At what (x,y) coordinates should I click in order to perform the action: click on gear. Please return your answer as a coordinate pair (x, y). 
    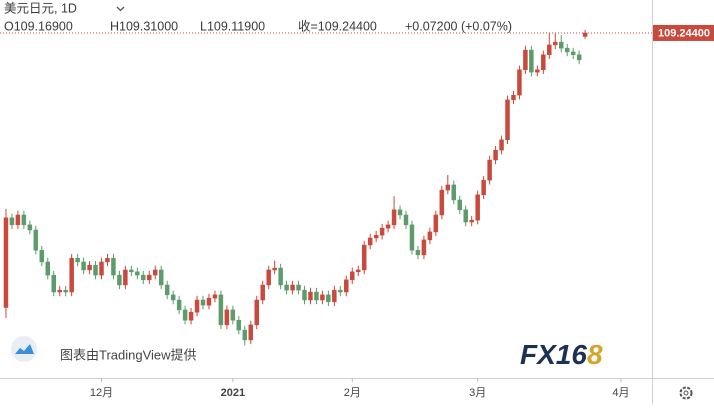
    Looking at the image, I should click on (686, 393).